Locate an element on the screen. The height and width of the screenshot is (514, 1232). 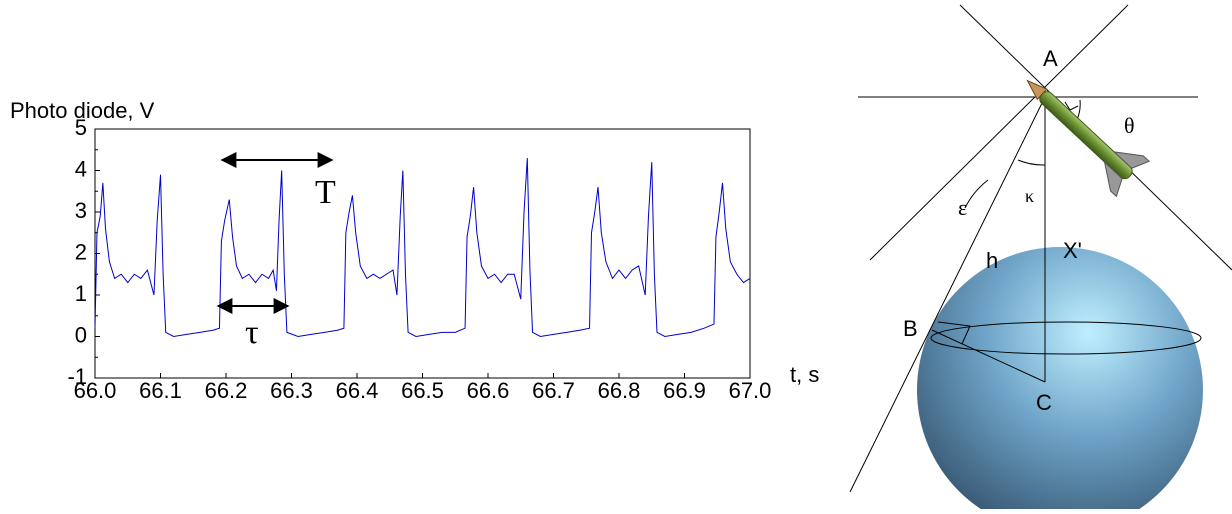
epsilon-arc is located at coordinates (976, 194).